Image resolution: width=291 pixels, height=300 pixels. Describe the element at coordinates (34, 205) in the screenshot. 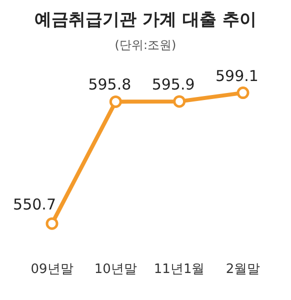

I see `data-label: 550.7` at that location.